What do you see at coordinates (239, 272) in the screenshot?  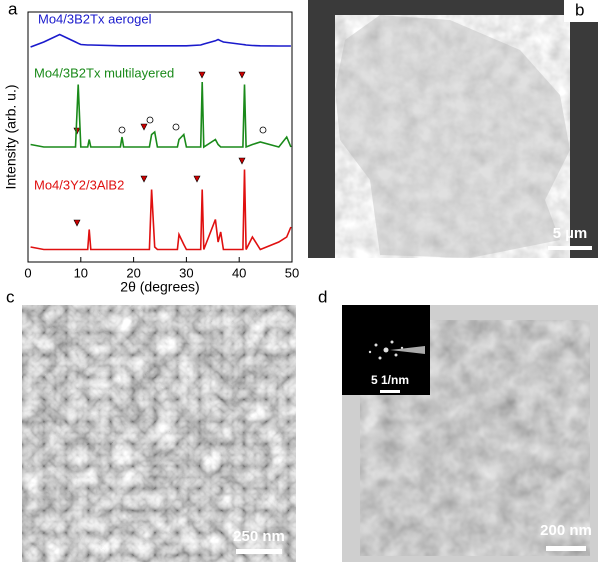 I see `x-tick-label: 40` at bounding box center [239, 272].